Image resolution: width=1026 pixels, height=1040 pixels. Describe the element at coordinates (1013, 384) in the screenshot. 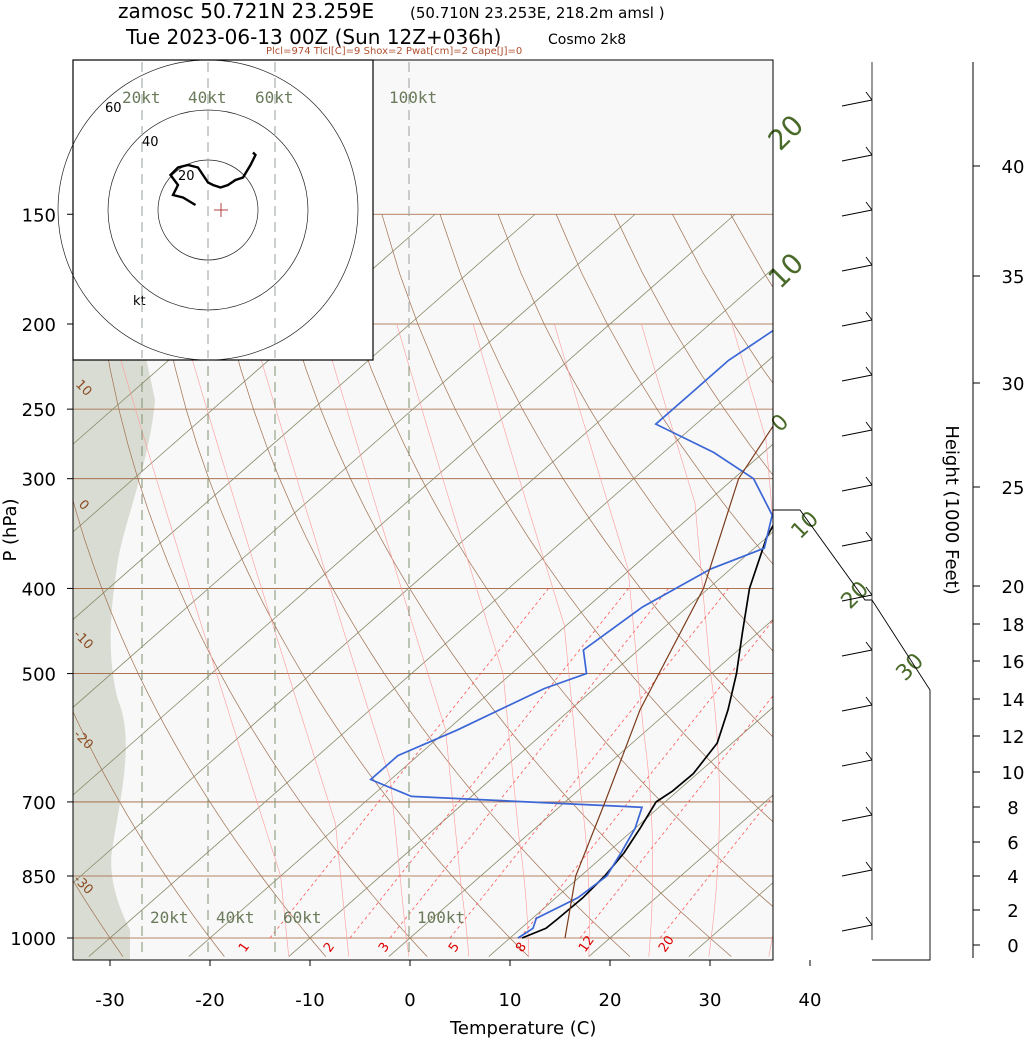

I see `height-tick-label: 30` at that location.